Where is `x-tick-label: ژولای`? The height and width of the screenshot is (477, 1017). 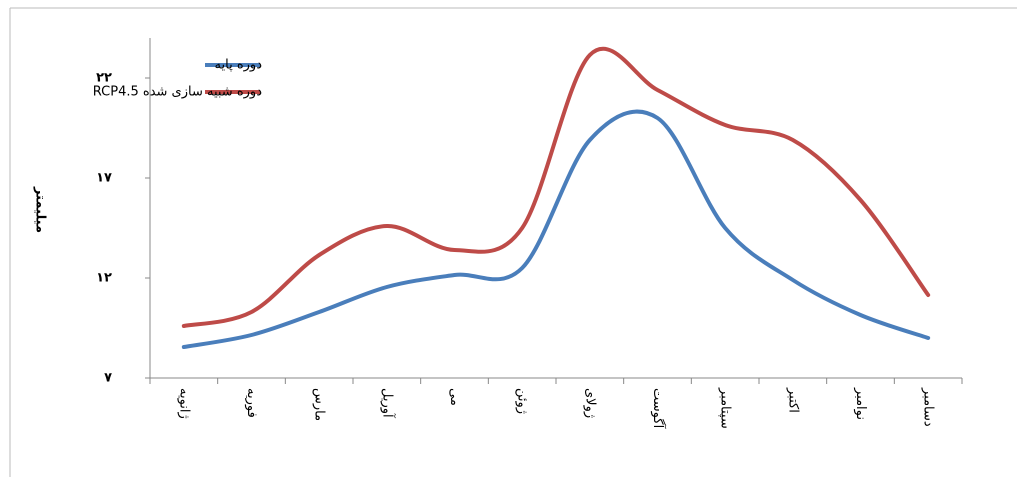
x-tick-label: ژولای is located at coordinates (589, 403).